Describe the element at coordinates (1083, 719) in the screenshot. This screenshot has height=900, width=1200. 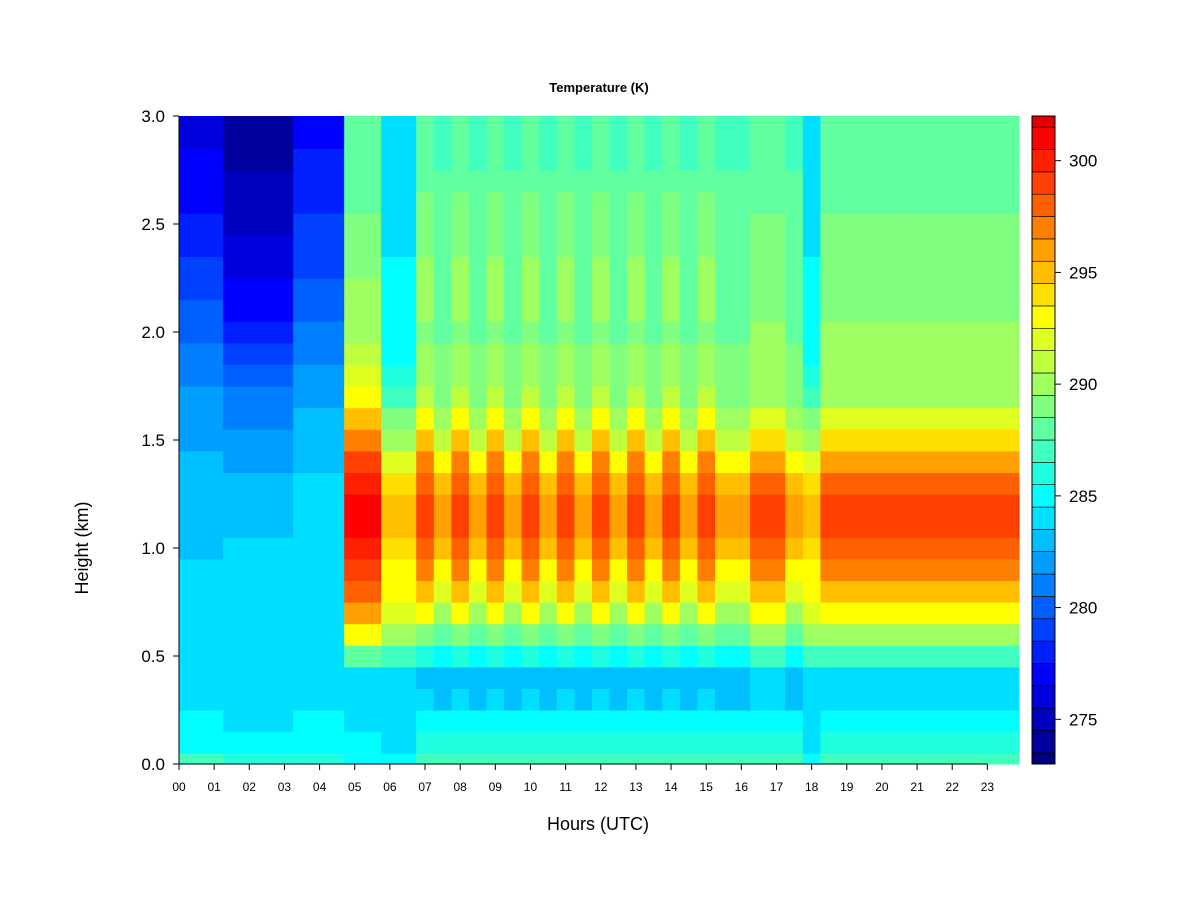
I see `colorbar-tick-label: 275` at that location.